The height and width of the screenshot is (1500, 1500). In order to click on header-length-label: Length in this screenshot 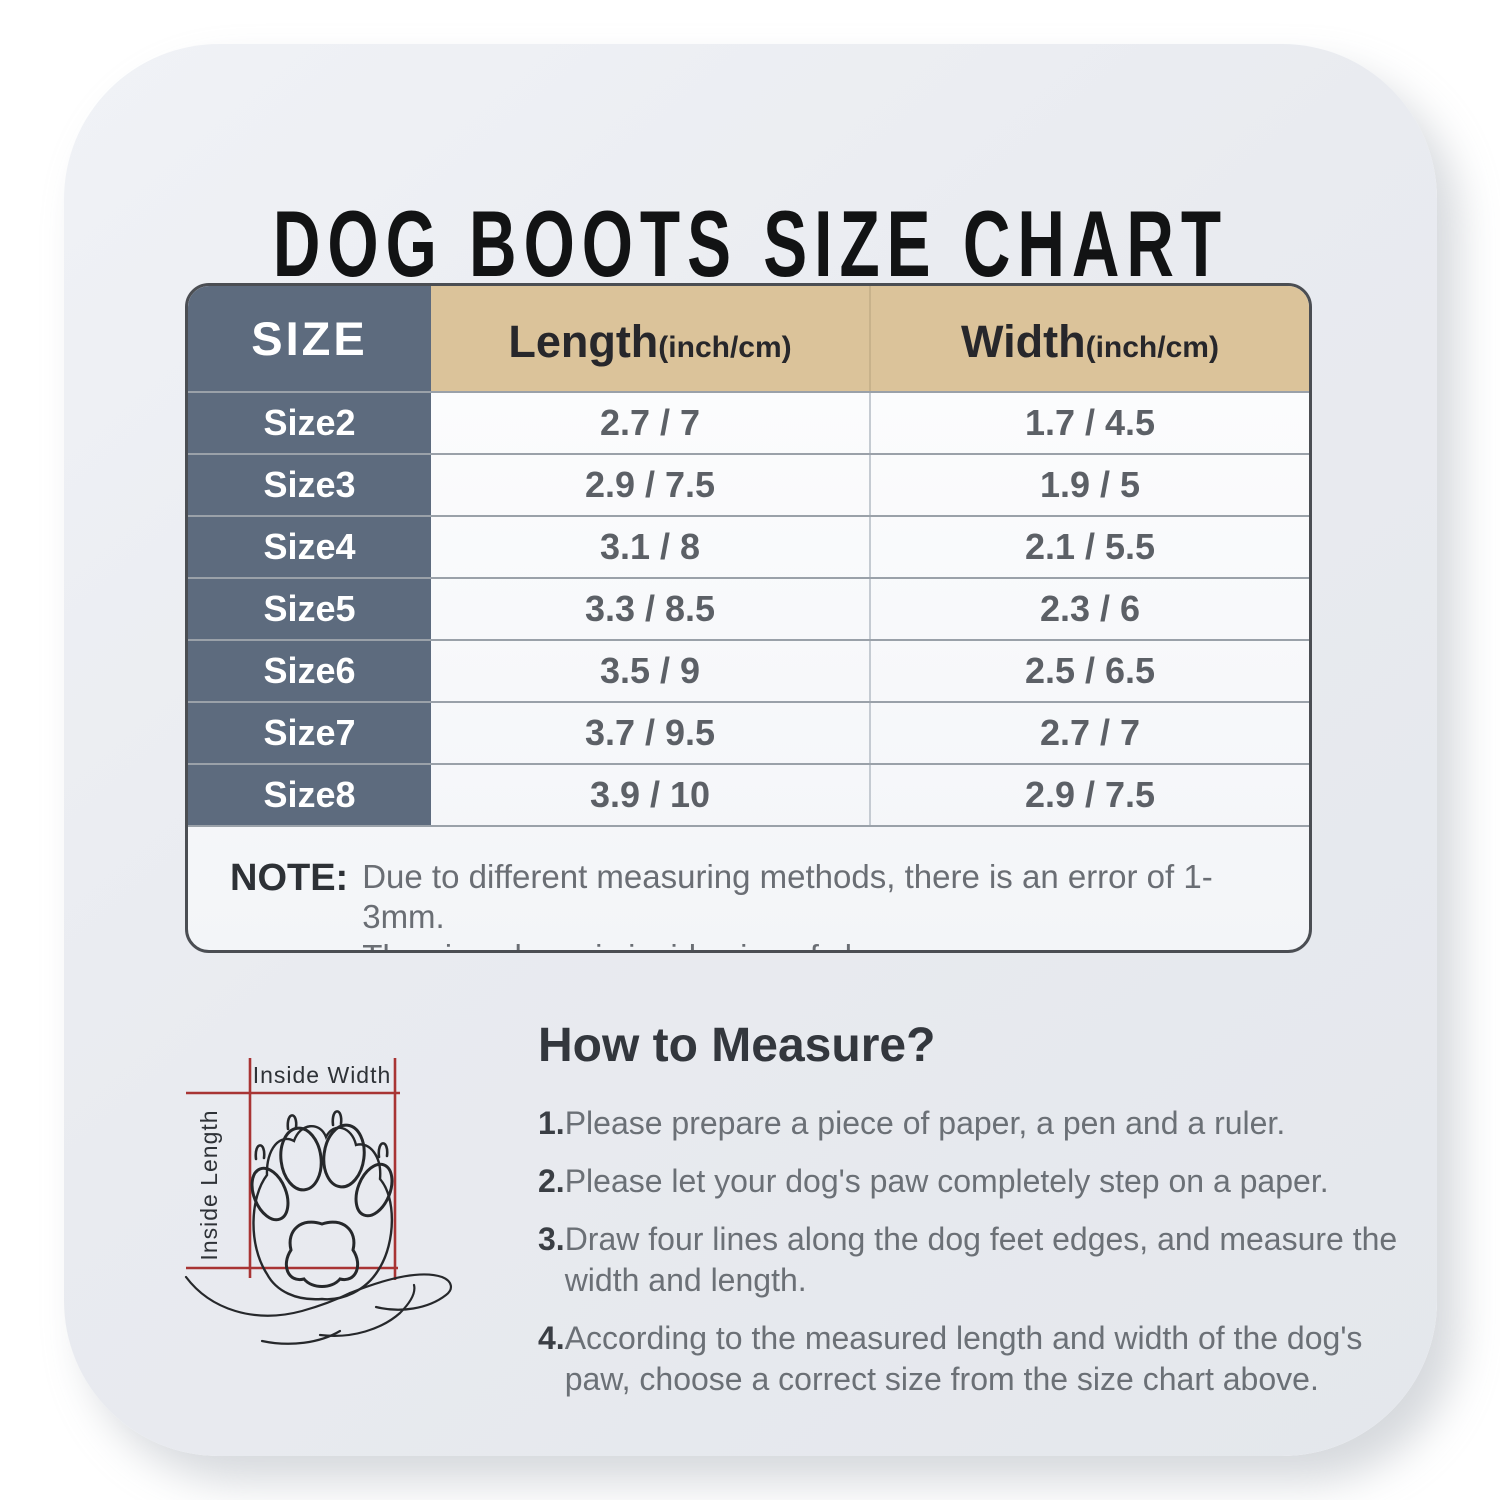, I will do `click(583, 341)`.